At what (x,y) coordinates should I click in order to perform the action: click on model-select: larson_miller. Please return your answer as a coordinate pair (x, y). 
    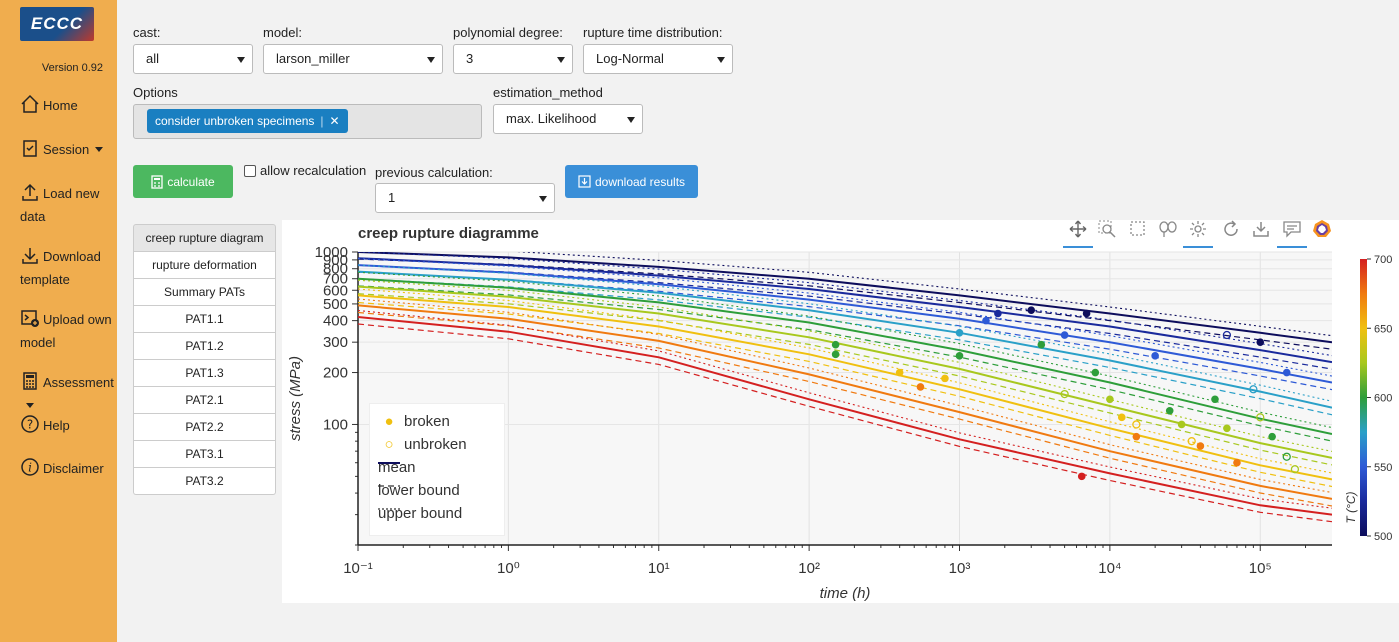
    Looking at the image, I should click on (353, 59).